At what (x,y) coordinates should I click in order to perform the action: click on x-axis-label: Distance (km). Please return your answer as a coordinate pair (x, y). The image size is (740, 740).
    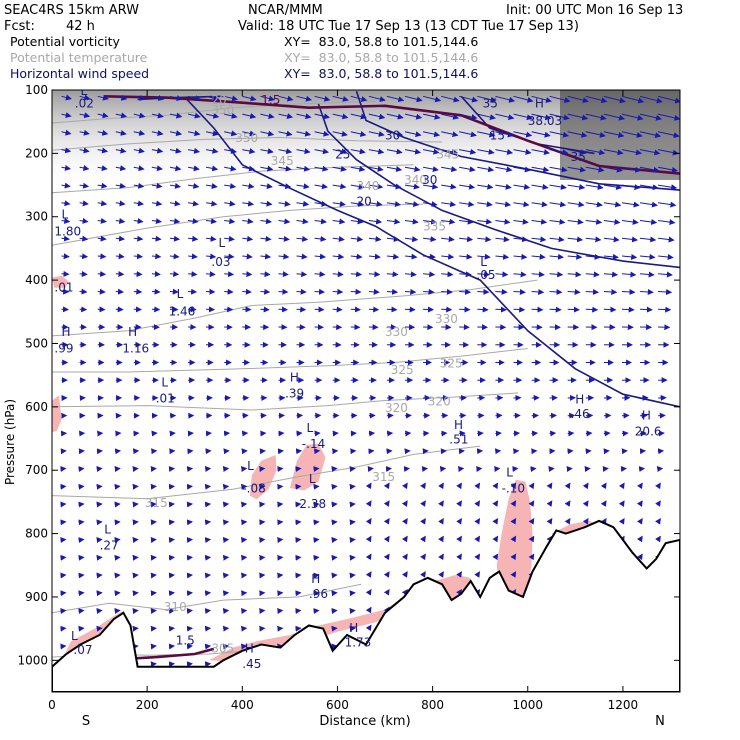
    Looking at the image, I should click on (364, 721).